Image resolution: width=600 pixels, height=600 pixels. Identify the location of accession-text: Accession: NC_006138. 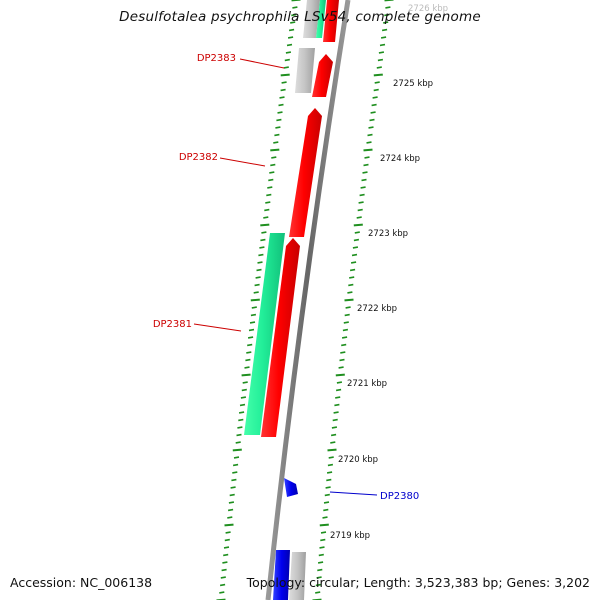
(81, 582).